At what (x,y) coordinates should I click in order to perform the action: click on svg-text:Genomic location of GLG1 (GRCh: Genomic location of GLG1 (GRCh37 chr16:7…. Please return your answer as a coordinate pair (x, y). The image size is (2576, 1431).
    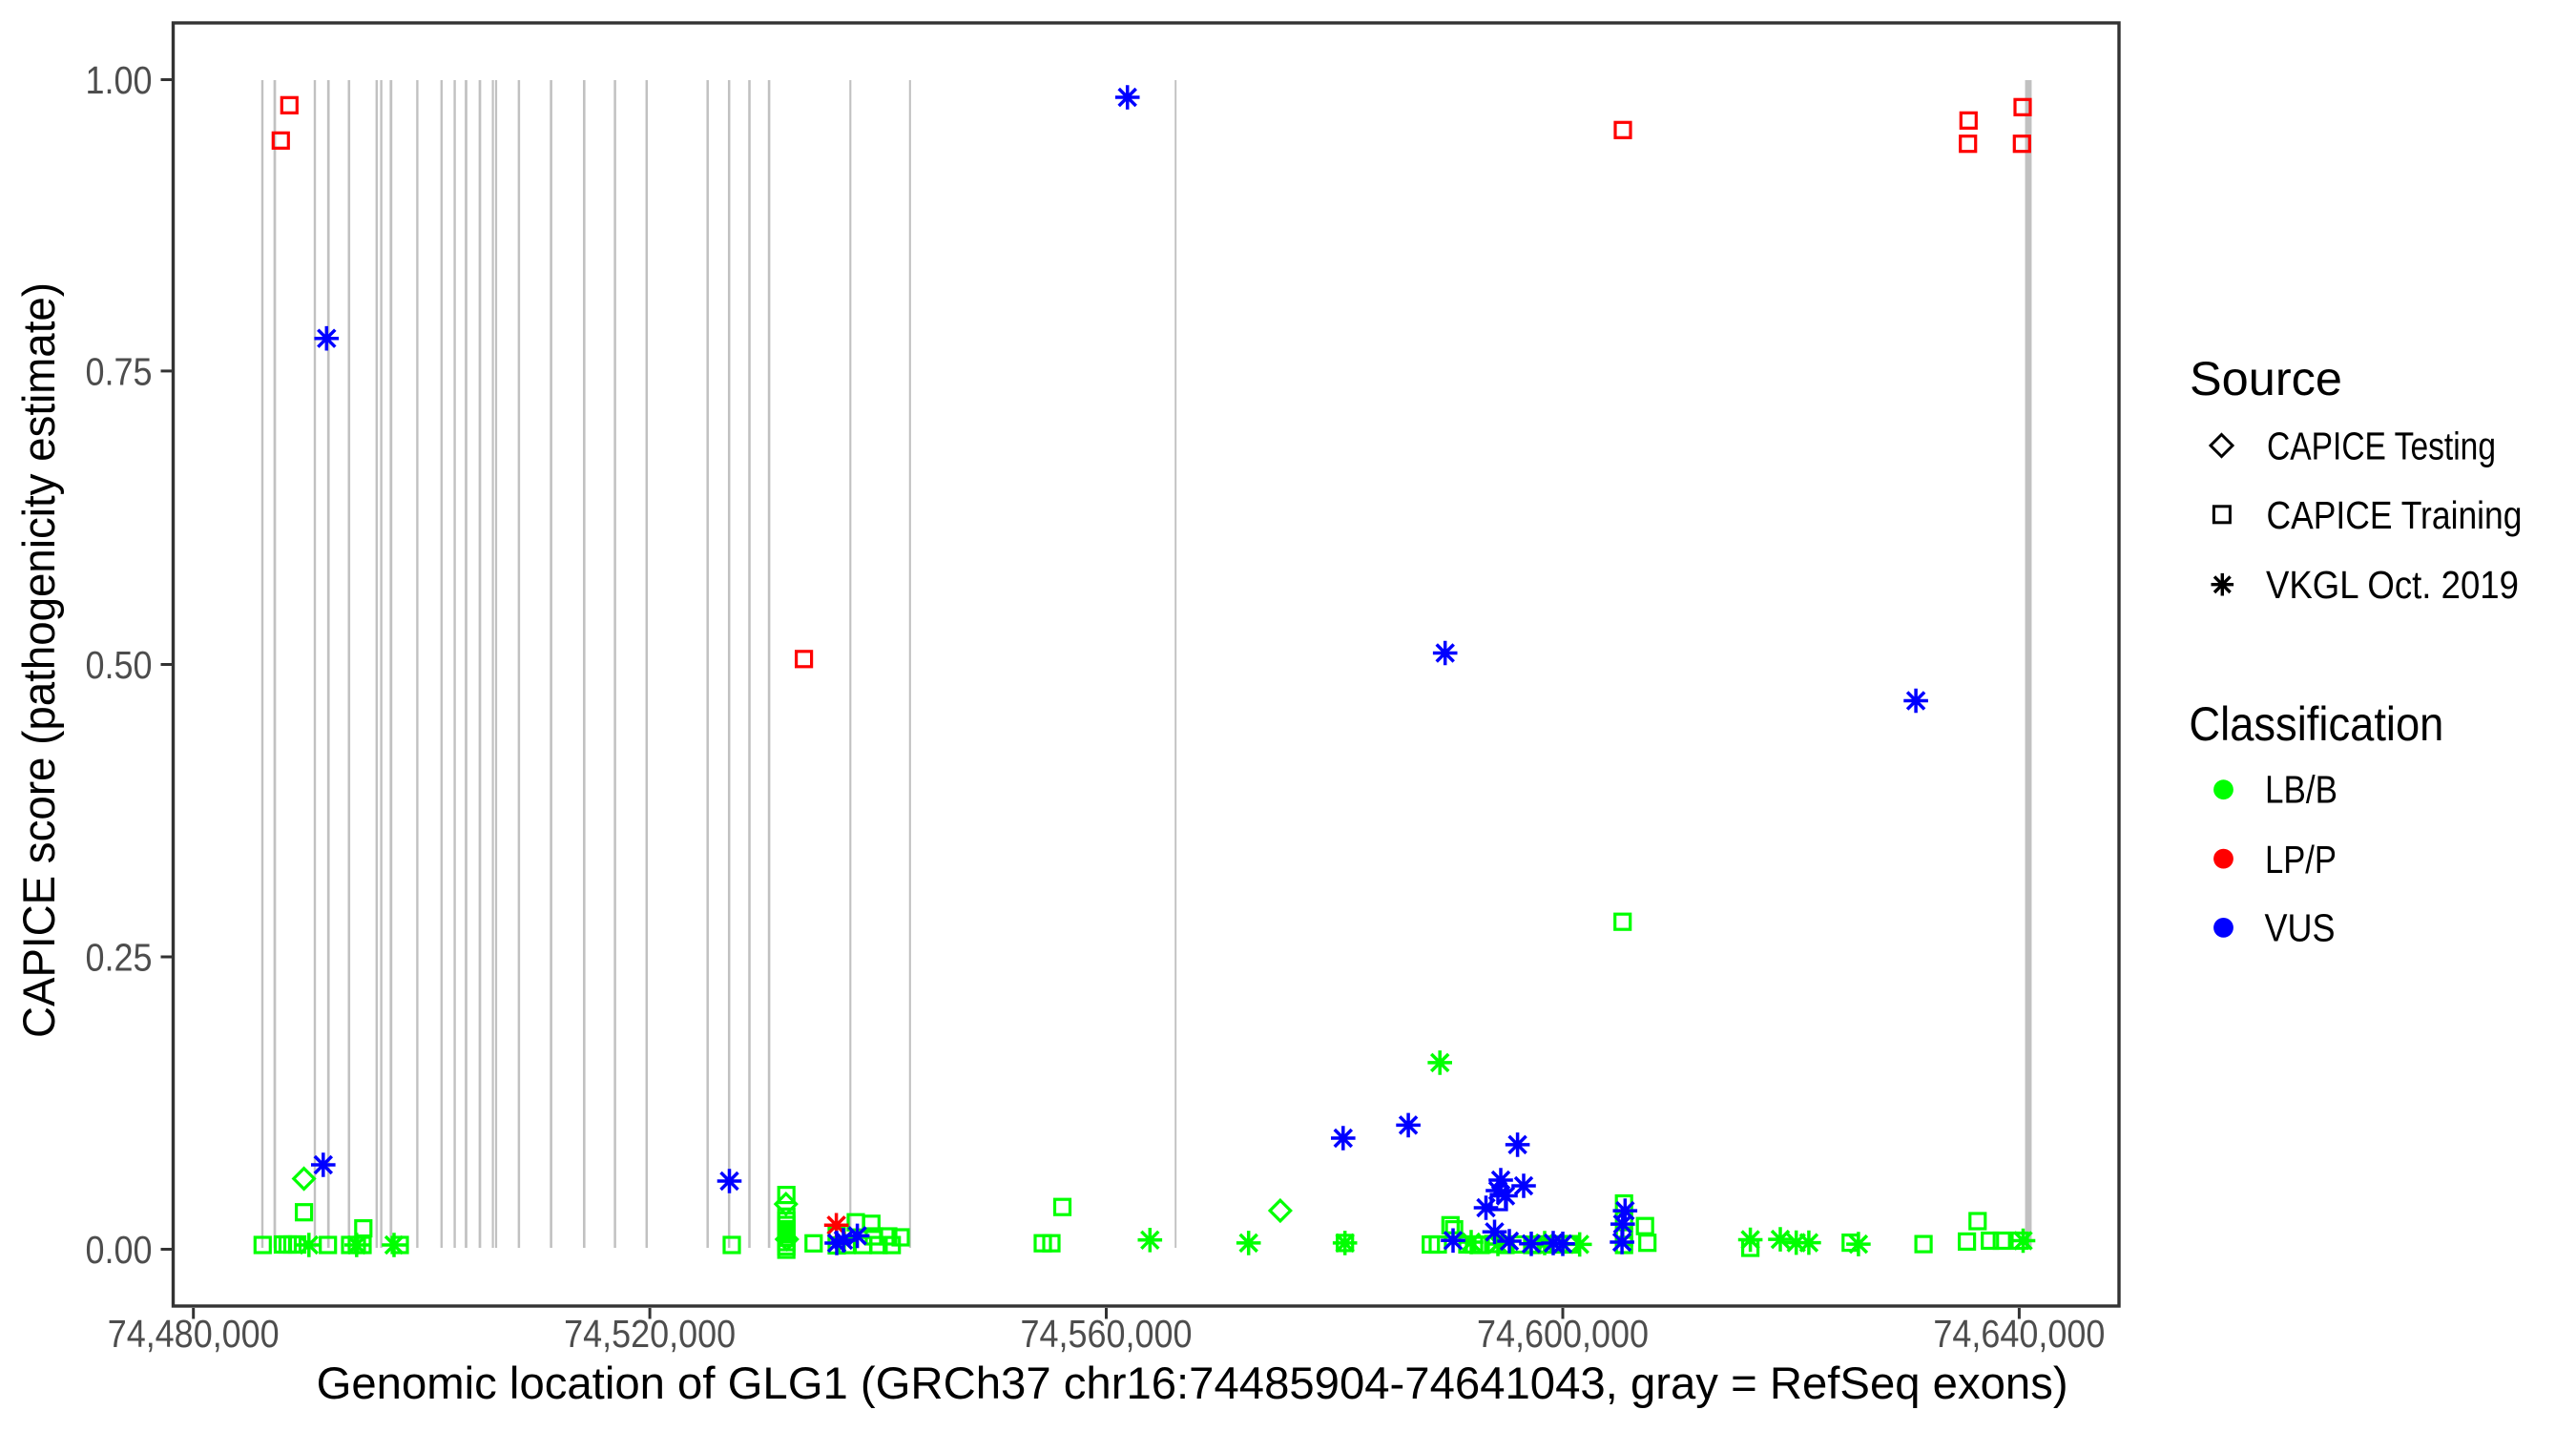
    Looking at the image, I should click on (1192, 1383).